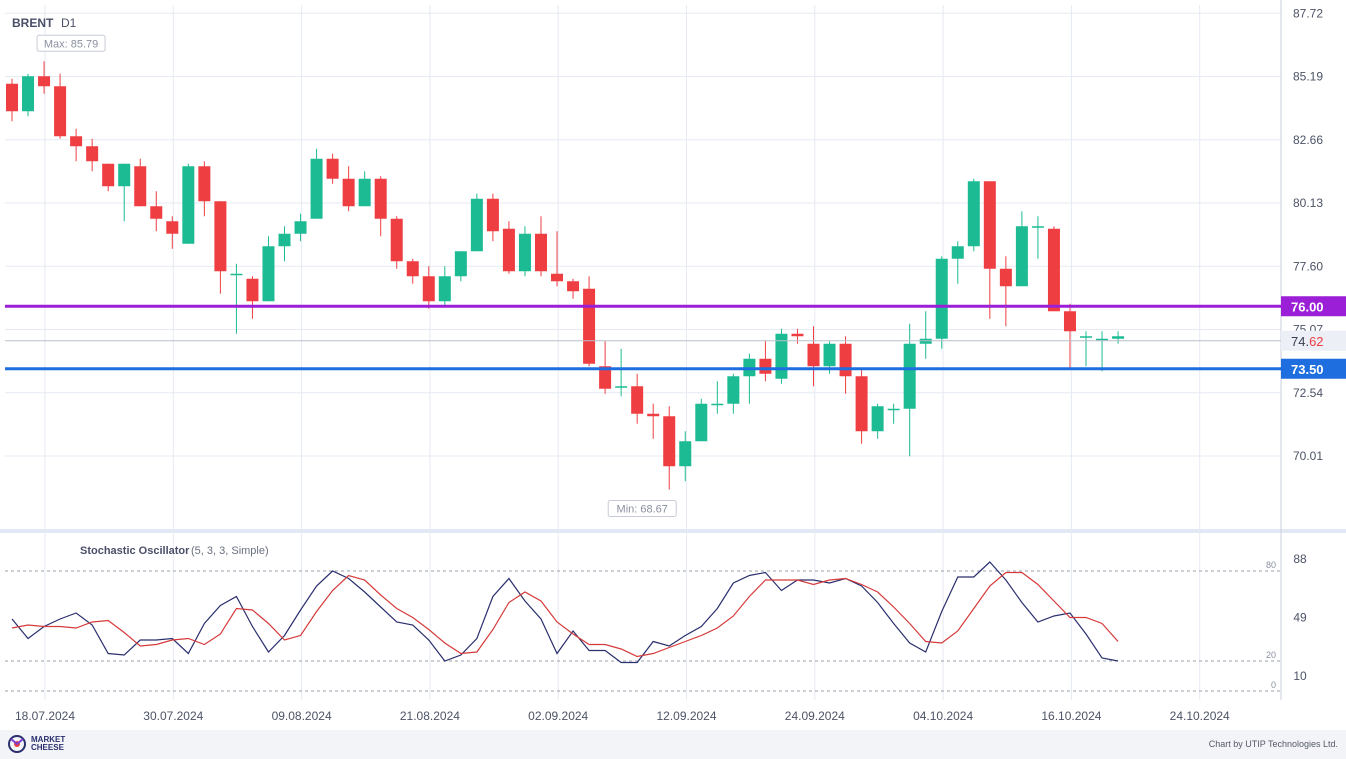 The image size is (1346, 759). What do you see at coordinates (47, 747) in the screenshot?
I see `brand-line-2: CHEESE` at bounding box center [47, 747].